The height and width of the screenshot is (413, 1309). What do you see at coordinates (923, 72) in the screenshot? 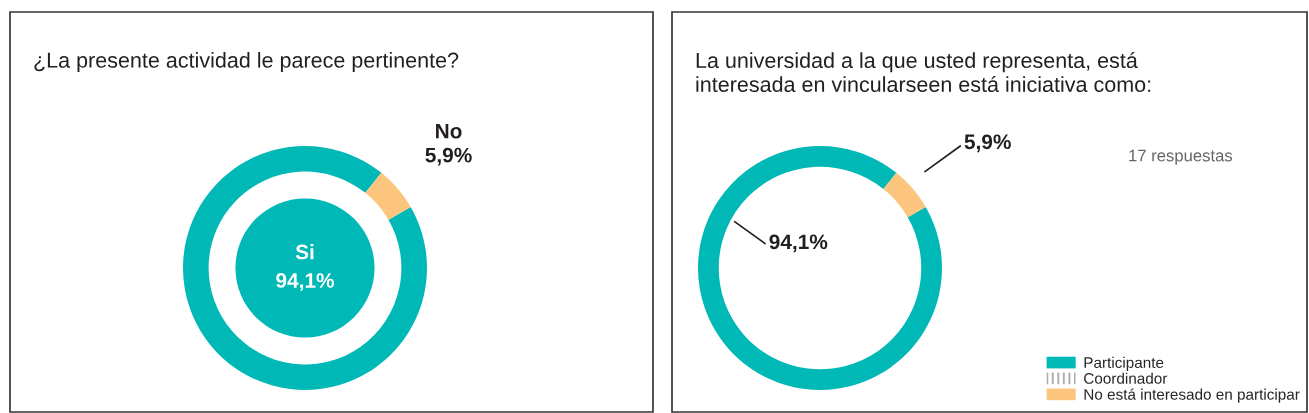
I see `chart-title: La universidad a la que usted representa, está interesada en vincularseen está iniciativa como:` at bounding box center [923, 72].